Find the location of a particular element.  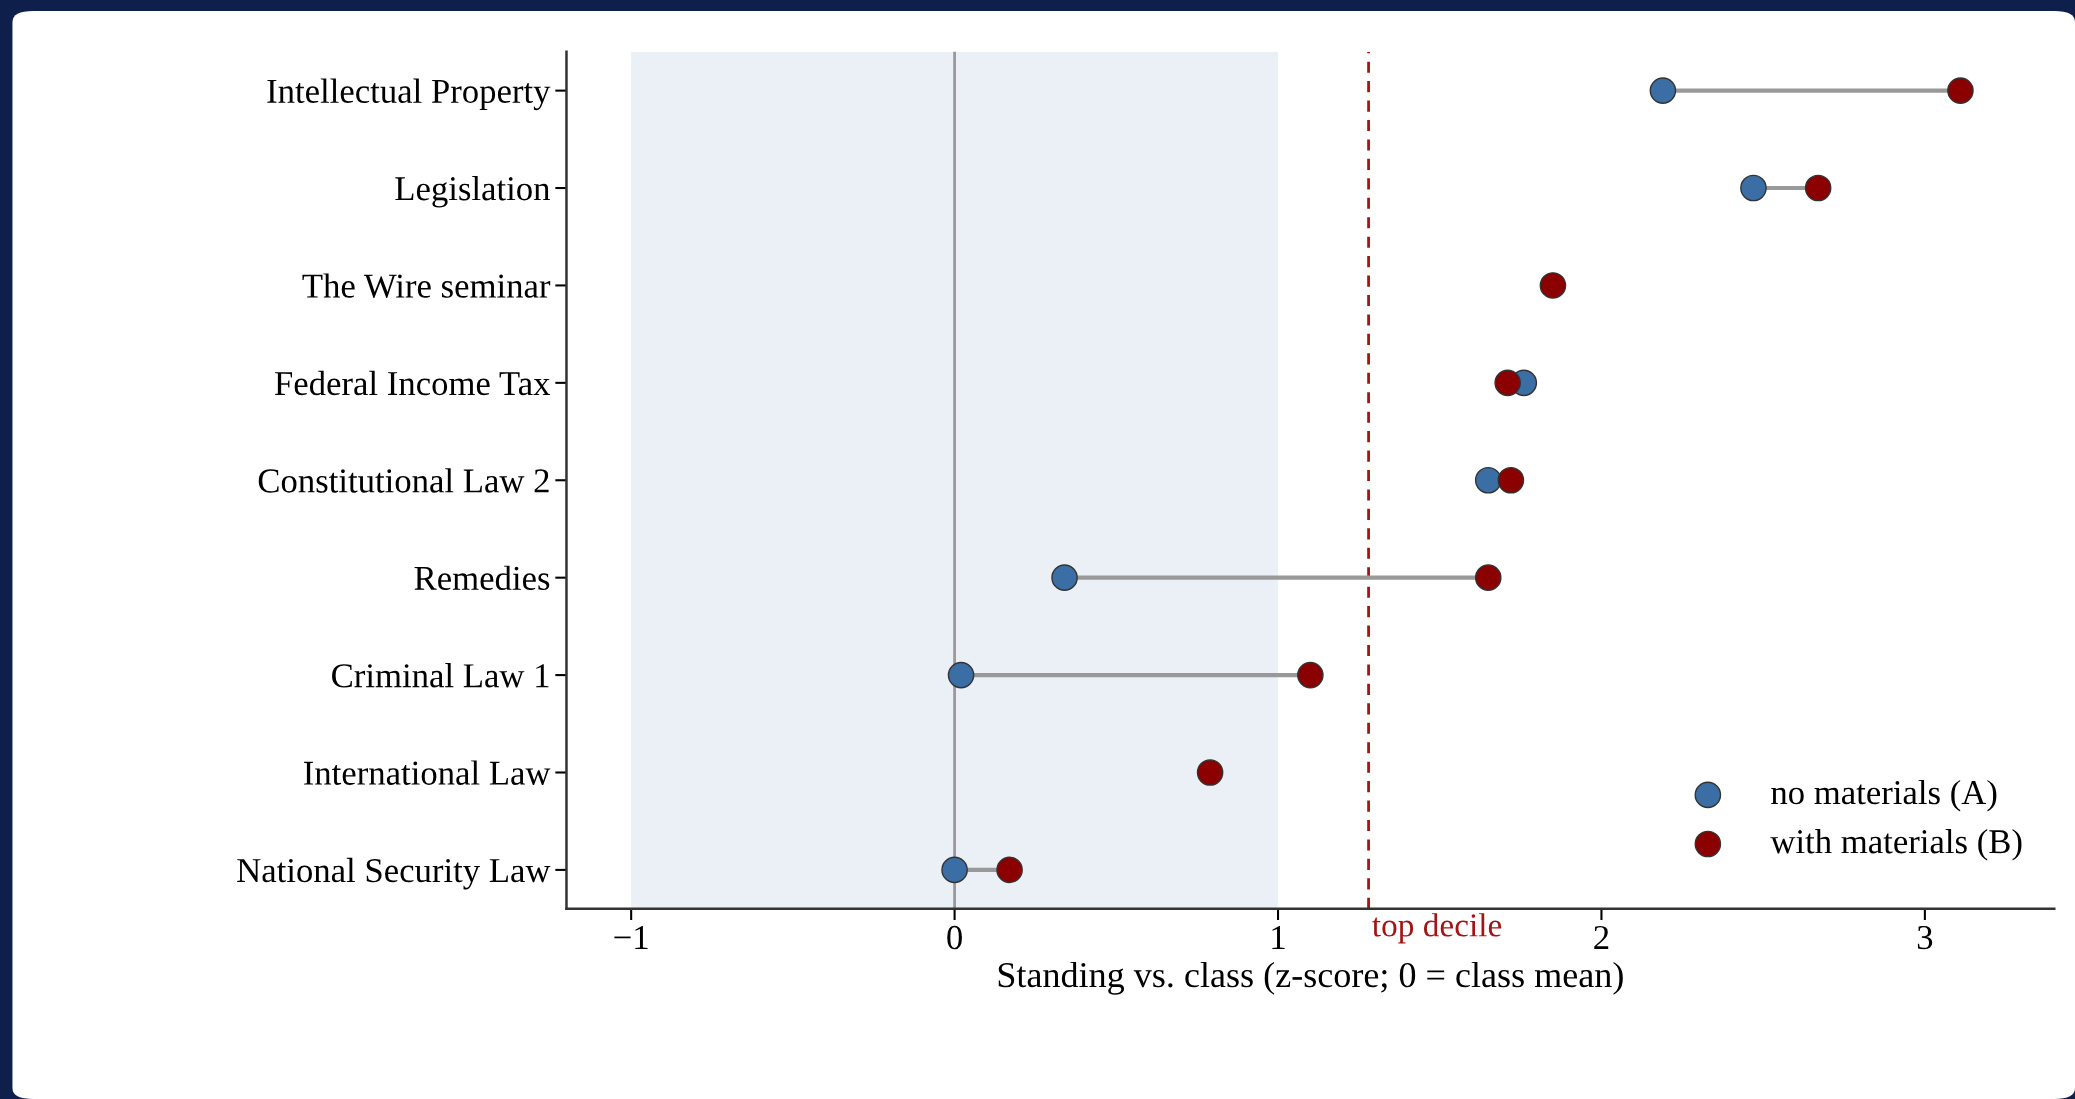

x-tick-label: 2 is located at coordinates (1601, 937).